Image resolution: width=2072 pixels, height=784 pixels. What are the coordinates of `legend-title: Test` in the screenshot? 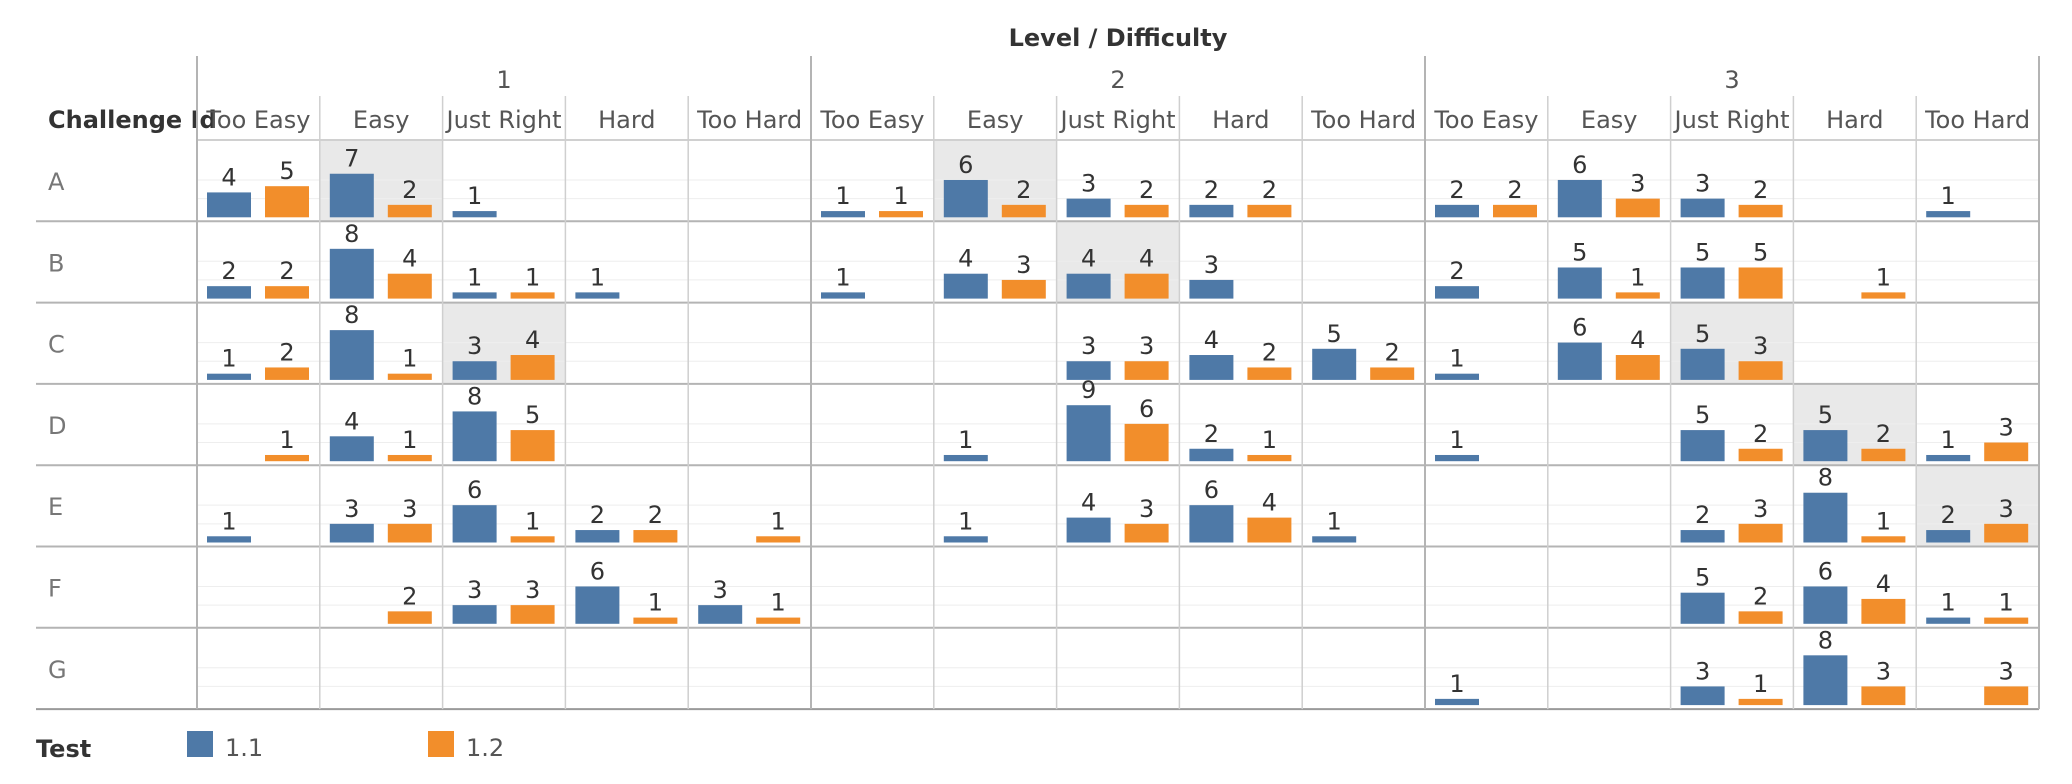 It's located at (63, 749).